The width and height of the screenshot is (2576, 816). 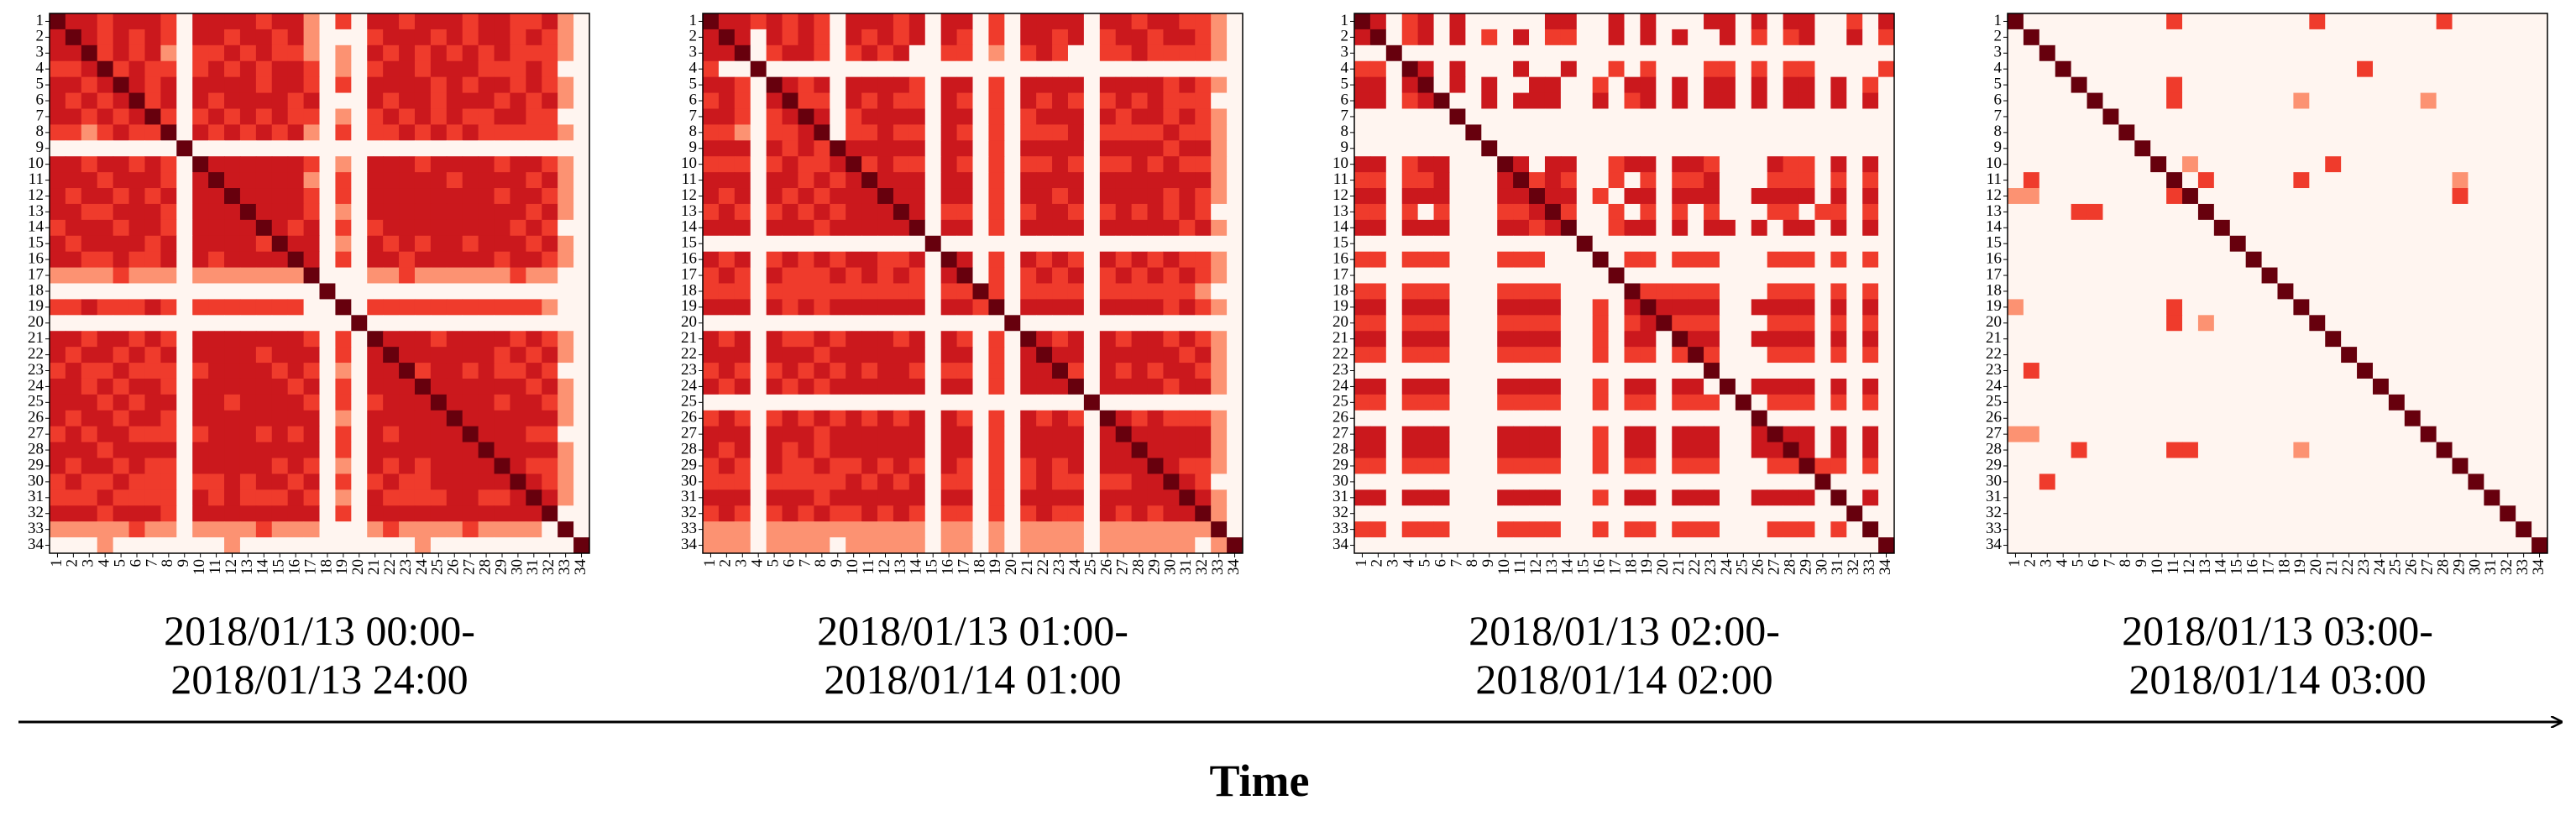 What do you see at coordinates (1345, 99) in the screenshot?
I see `y-tick-label: 6` at bounding box center [1345, 99].